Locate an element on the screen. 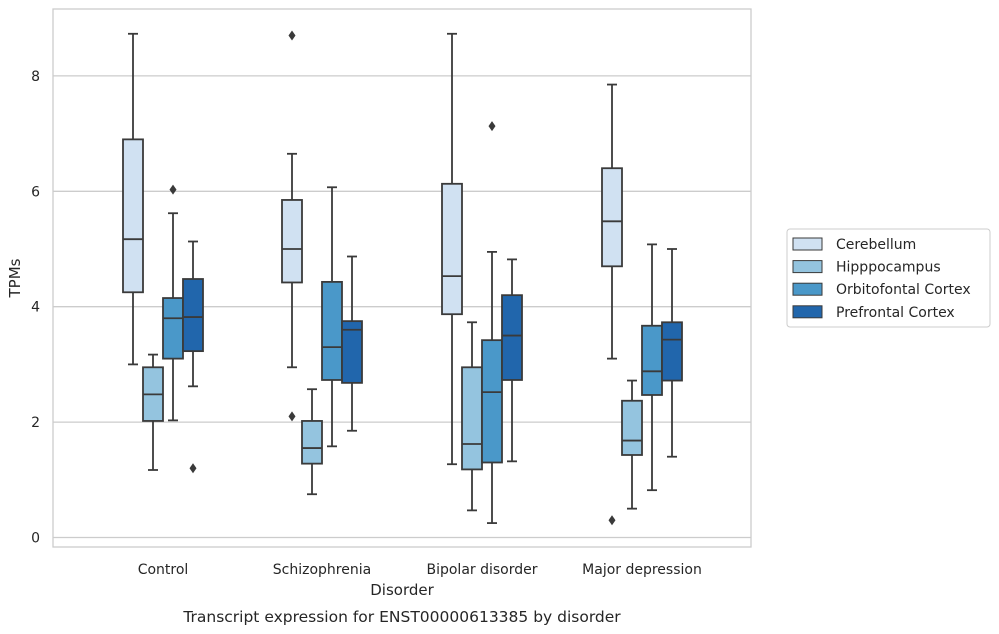  legend-frame is located at coordinates (888, 278).